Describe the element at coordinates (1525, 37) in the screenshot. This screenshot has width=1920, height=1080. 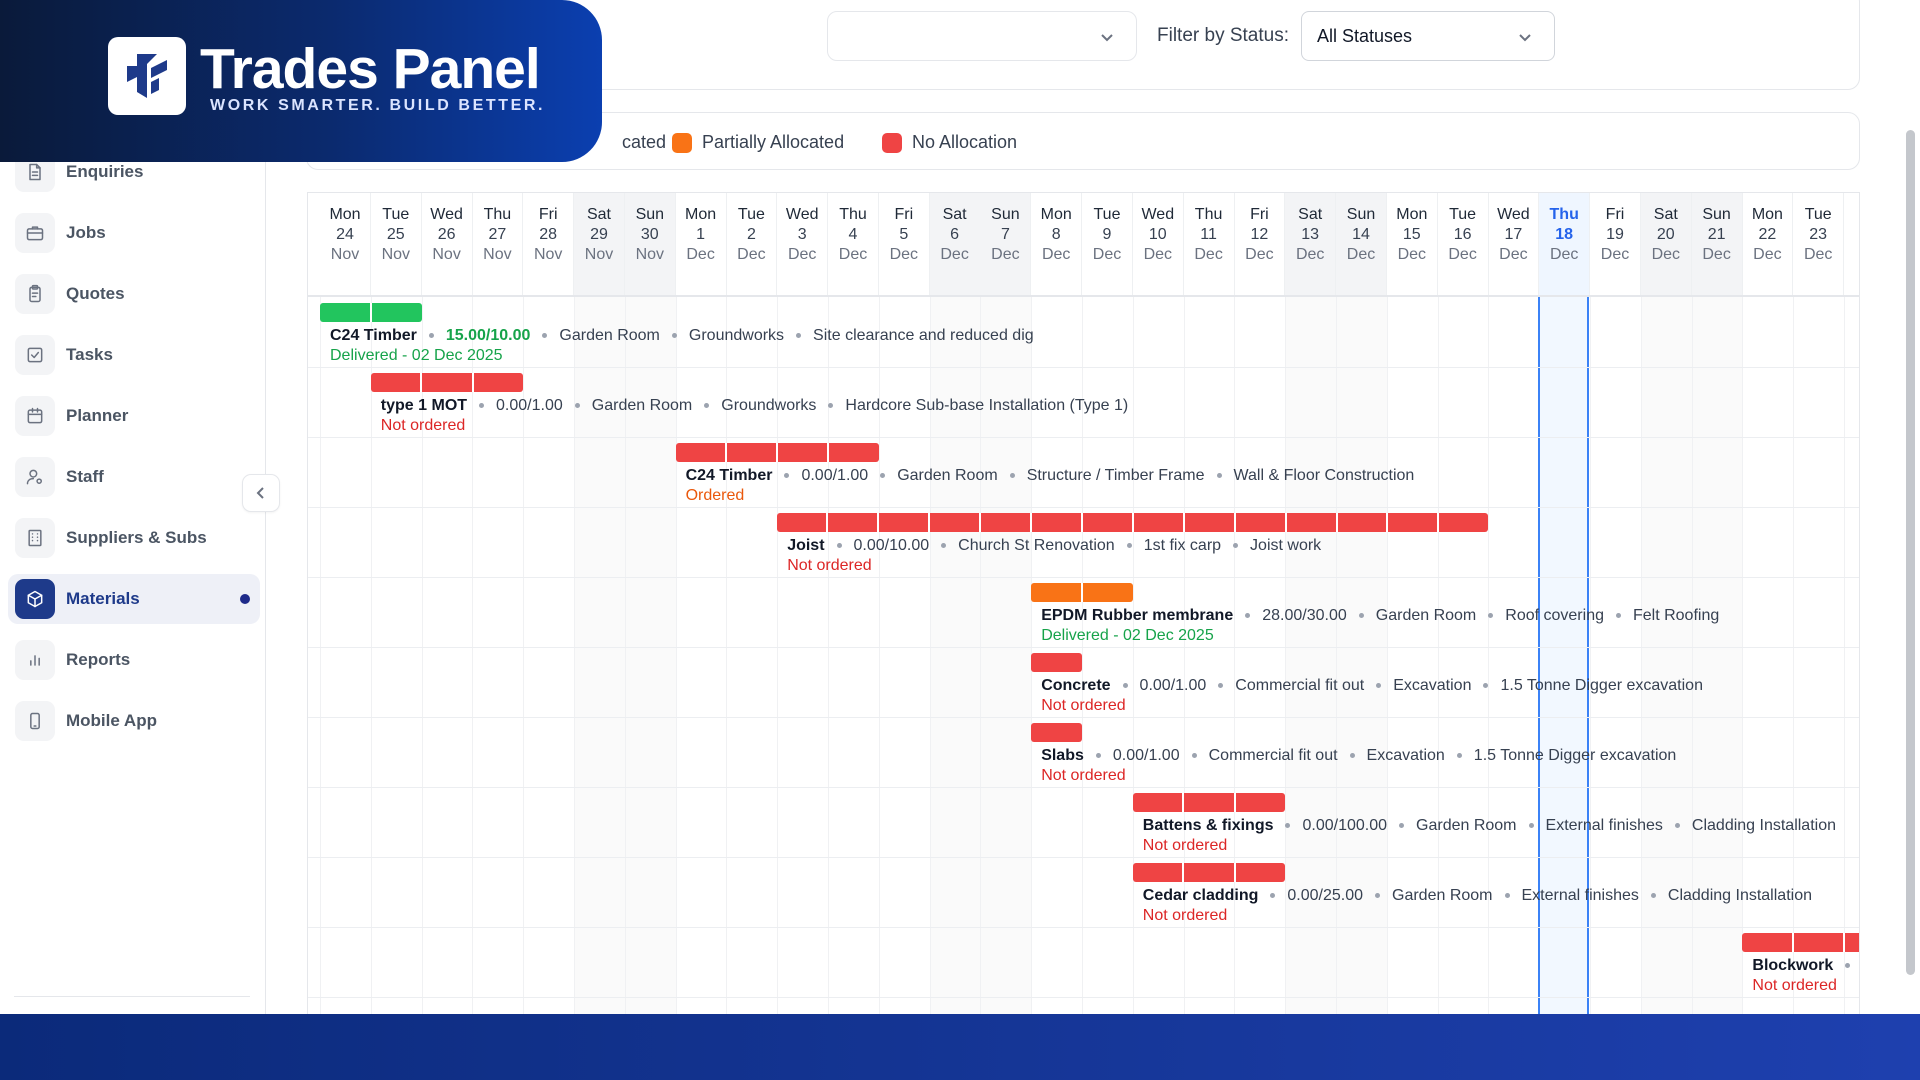
I see `chevron-down-icon` at that location.